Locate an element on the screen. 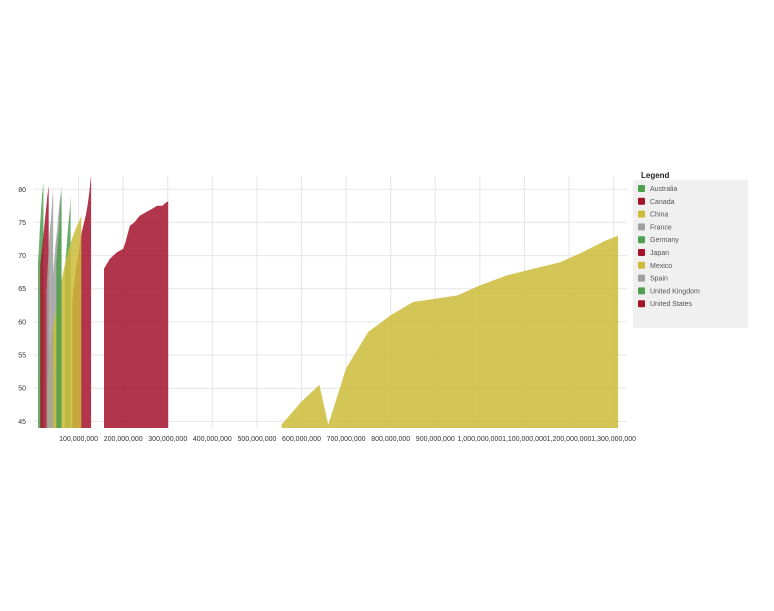  x-tick-label: 900,000,000 is located at coordinates (435, 439).